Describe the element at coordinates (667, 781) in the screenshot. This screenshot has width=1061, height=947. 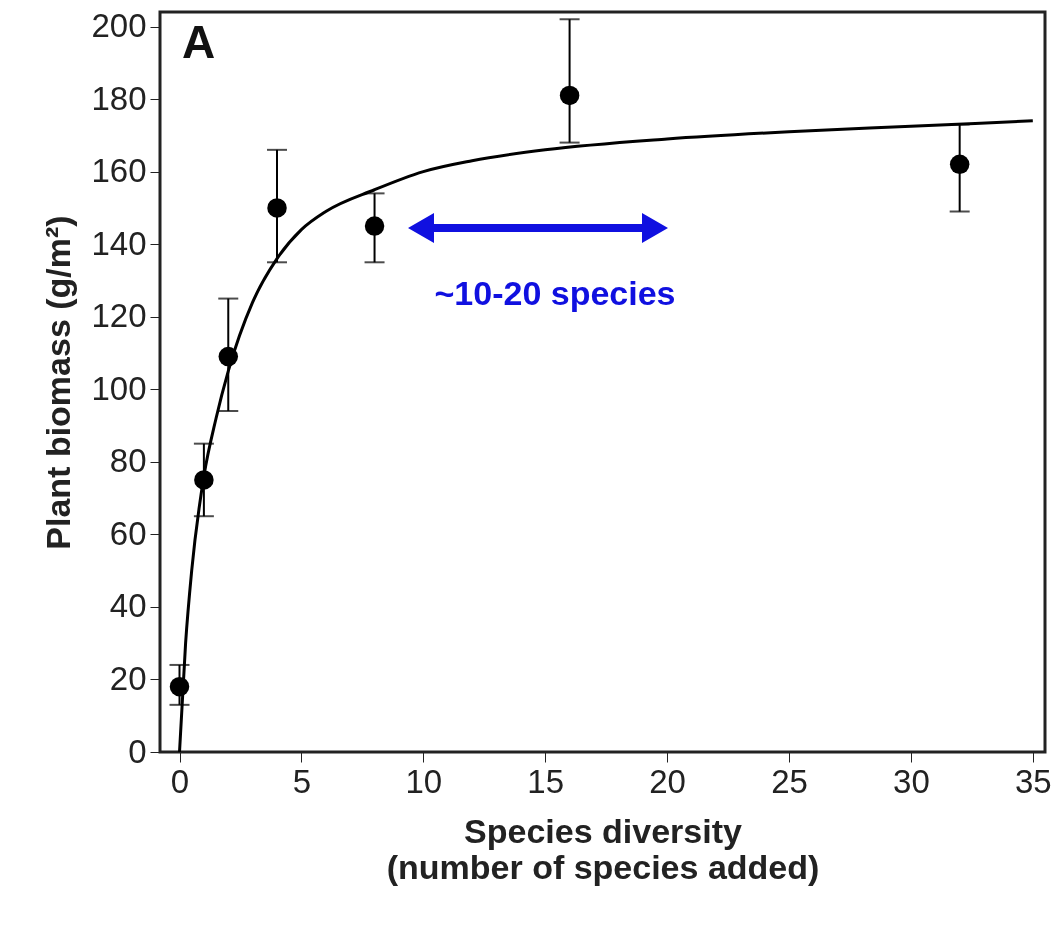
I see `x-tick-label: 20` at that location.